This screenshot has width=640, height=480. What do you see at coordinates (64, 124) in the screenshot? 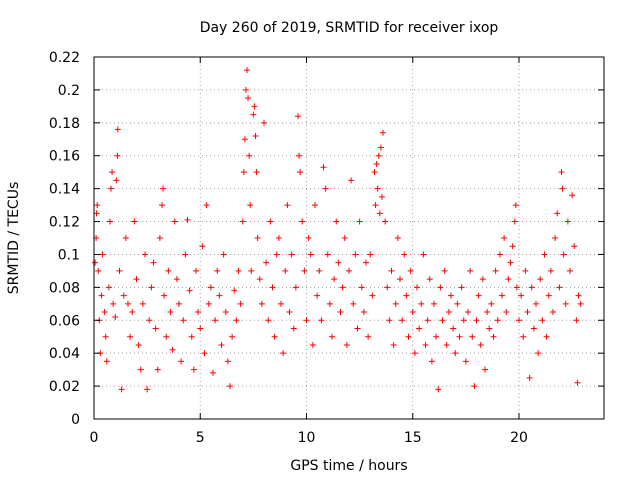
I see `y-tick-label: 0.18` at bounding box center [64, 124].